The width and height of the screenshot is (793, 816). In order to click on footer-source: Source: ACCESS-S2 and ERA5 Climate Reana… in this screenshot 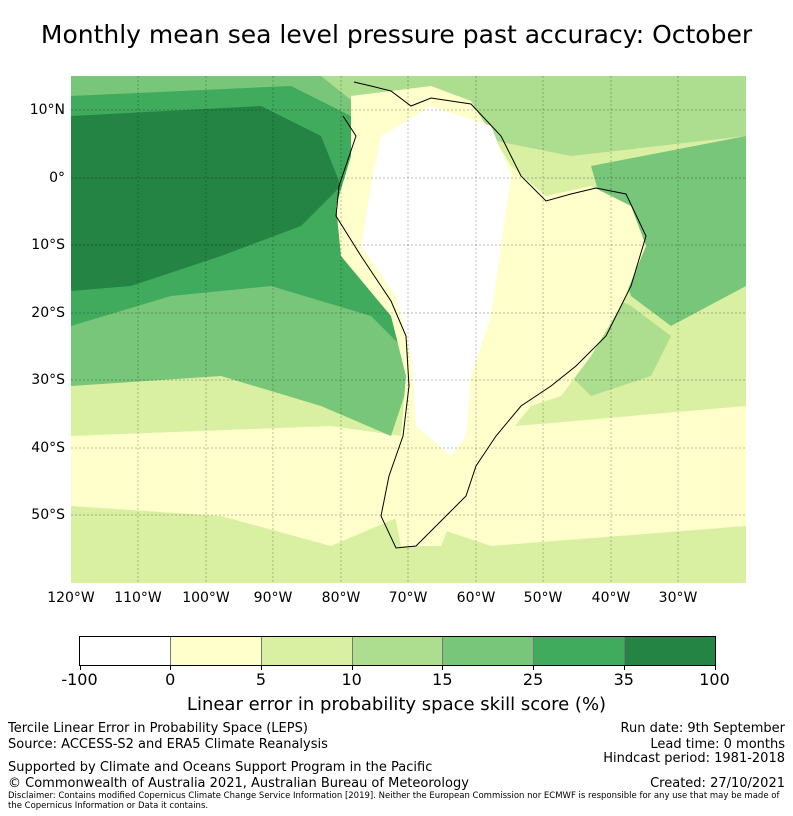, I will do `click(168, 744)`.